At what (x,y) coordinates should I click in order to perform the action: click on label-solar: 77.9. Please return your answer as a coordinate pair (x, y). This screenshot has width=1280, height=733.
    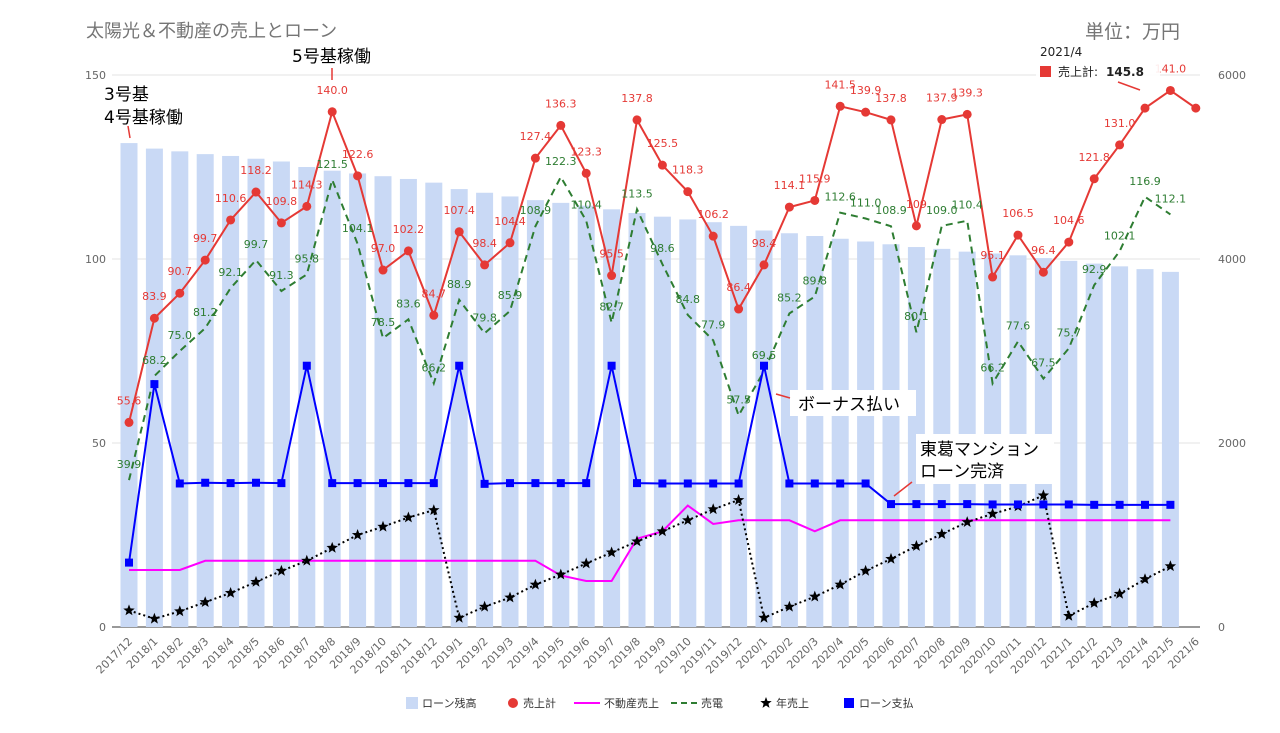
    Looking at the image, I should click on (713, 324).